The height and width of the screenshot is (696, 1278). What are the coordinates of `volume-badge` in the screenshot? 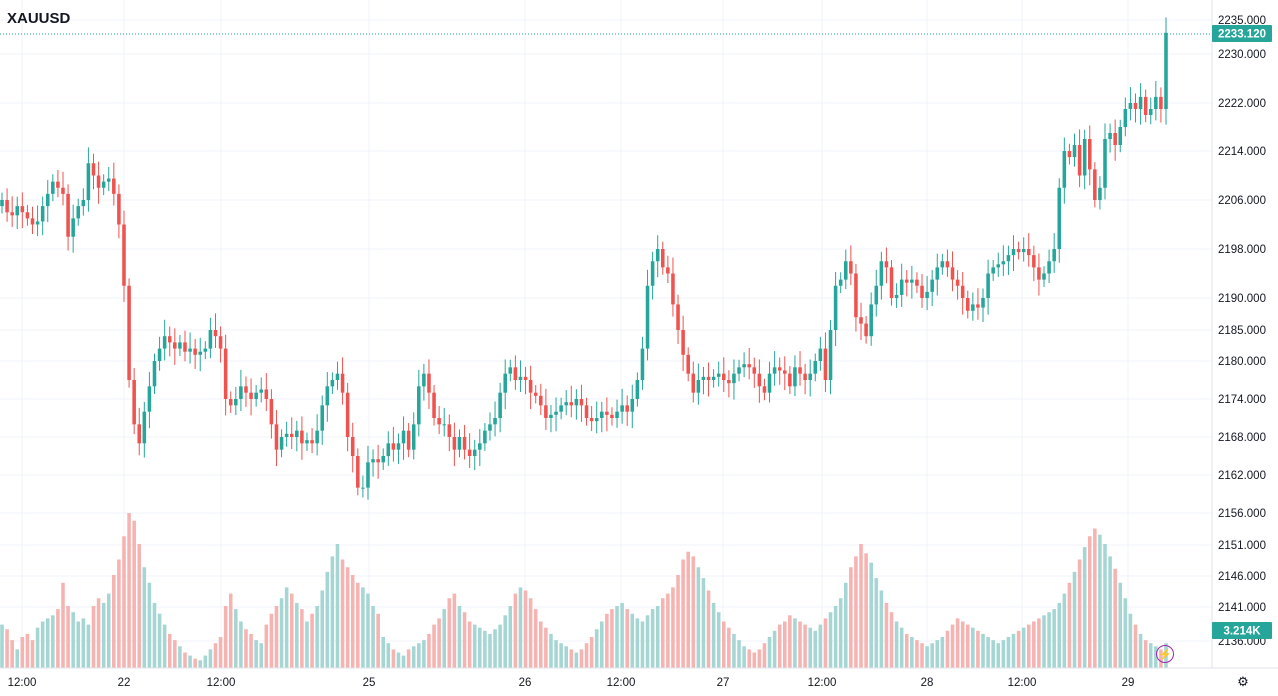 It's located at (1242, 630).